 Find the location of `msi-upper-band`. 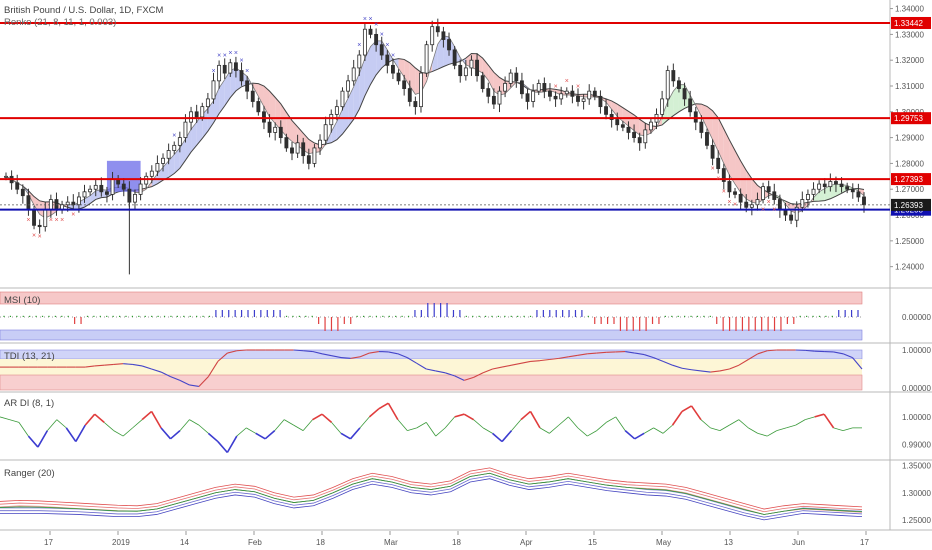

msi-upper-band is located at coordinates (431, 298).